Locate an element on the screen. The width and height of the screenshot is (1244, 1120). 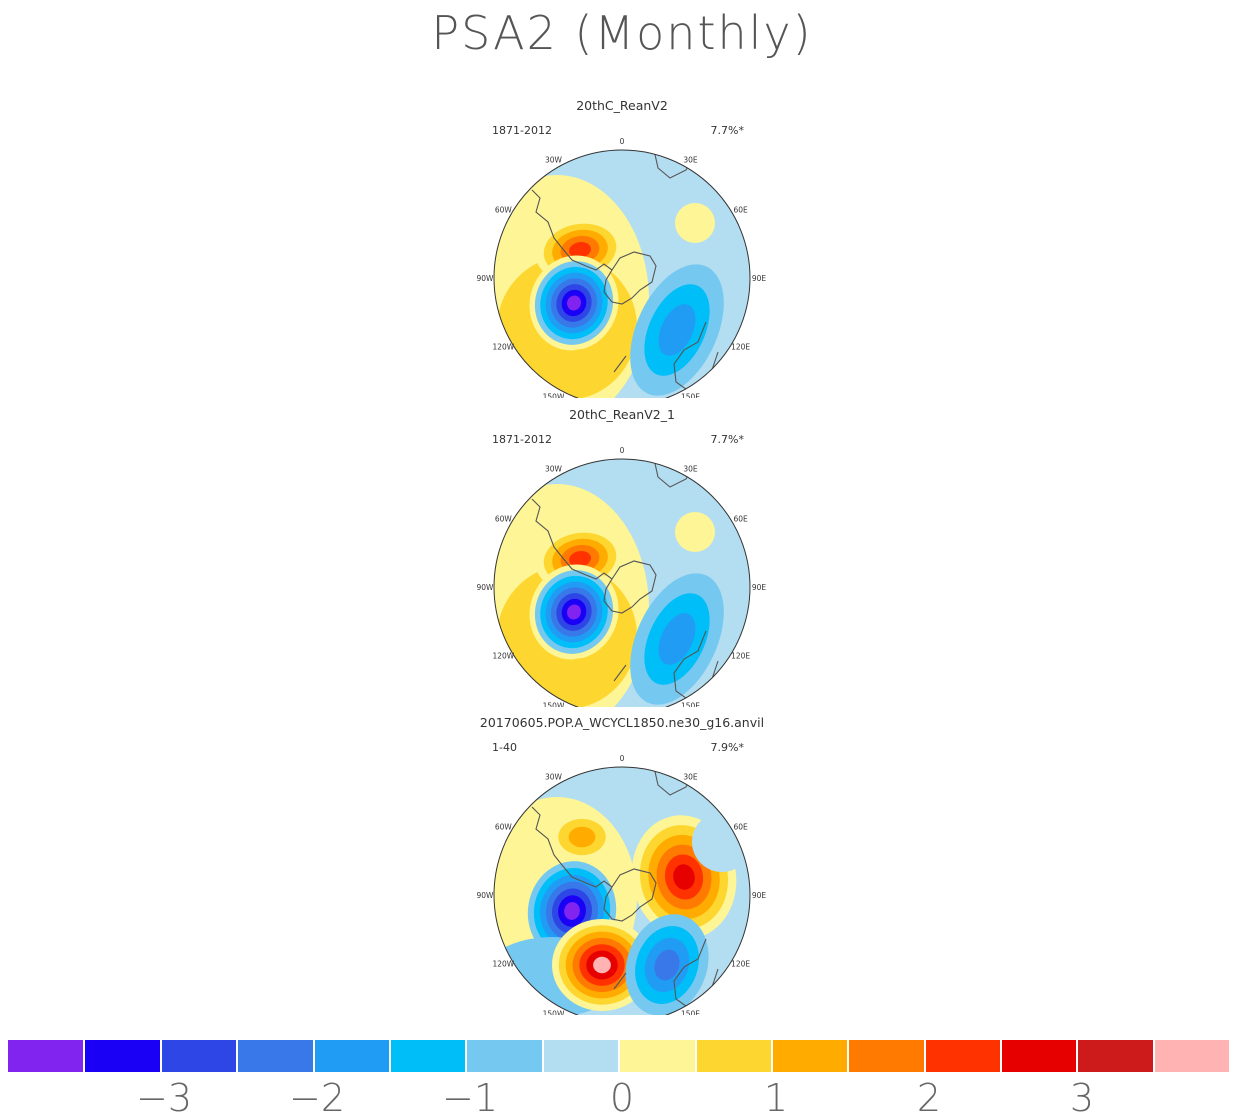
colorbar-tick-label: −2 is located at coordinates (317, 1098).